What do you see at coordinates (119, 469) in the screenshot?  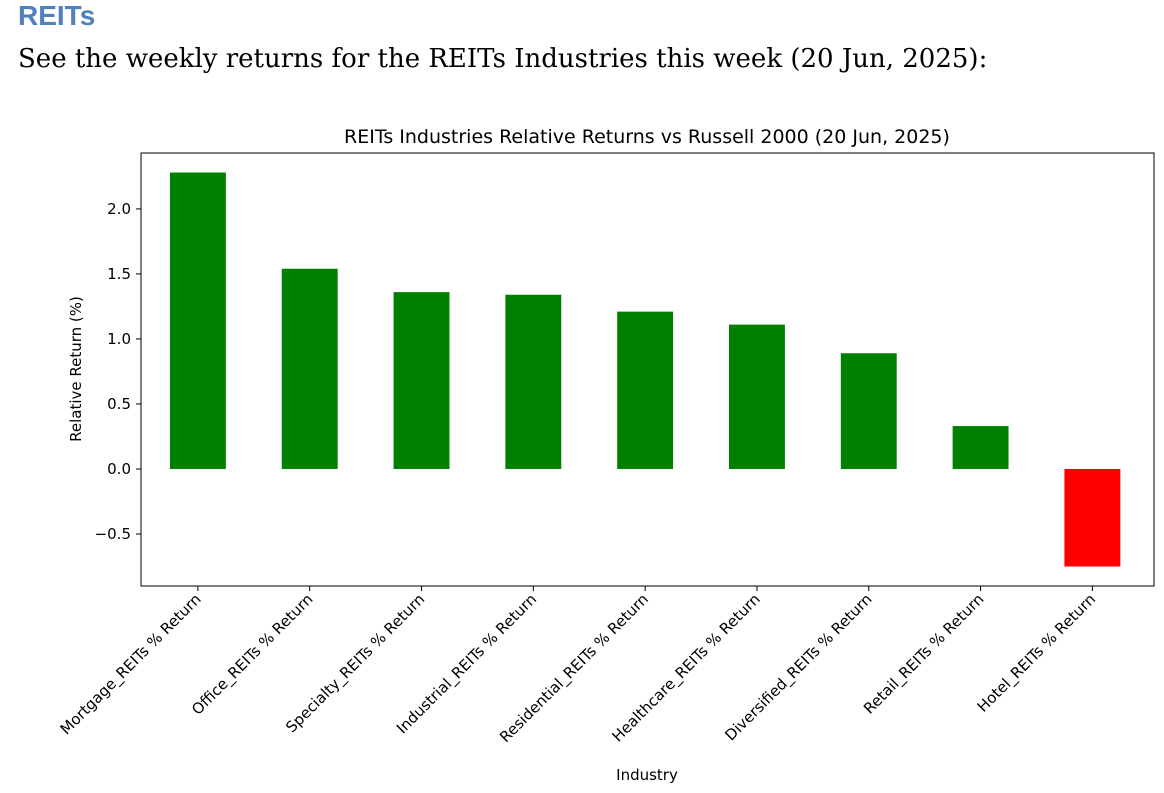 I see `y-tick-label: 0.0` at bounding box center [119, 469].